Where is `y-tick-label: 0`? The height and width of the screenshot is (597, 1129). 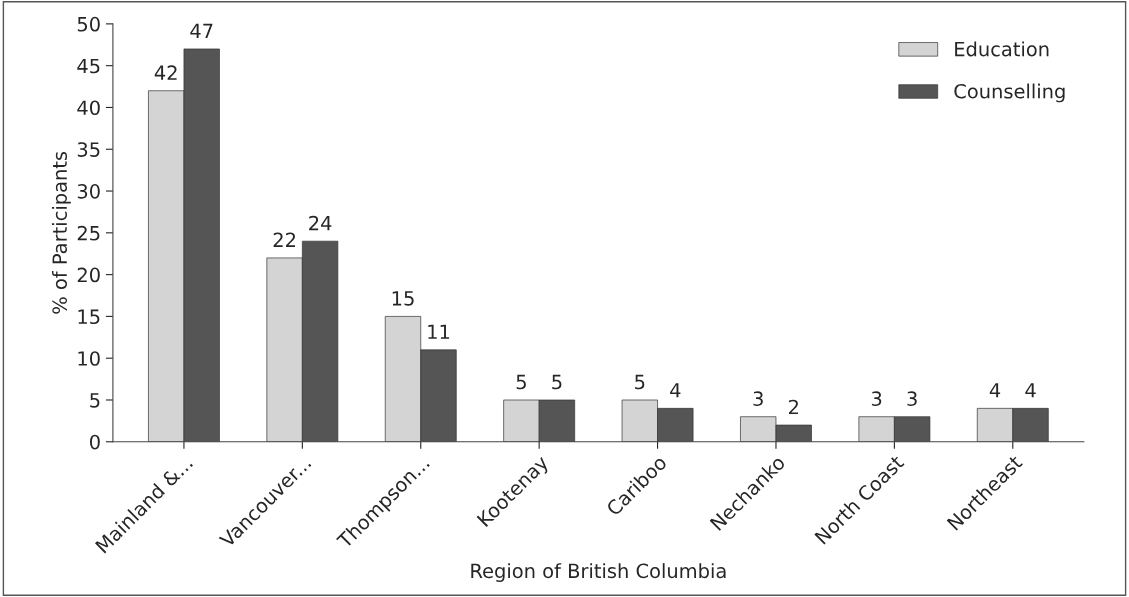
y-tick-label: 0 is located at coordinates (95, 442).